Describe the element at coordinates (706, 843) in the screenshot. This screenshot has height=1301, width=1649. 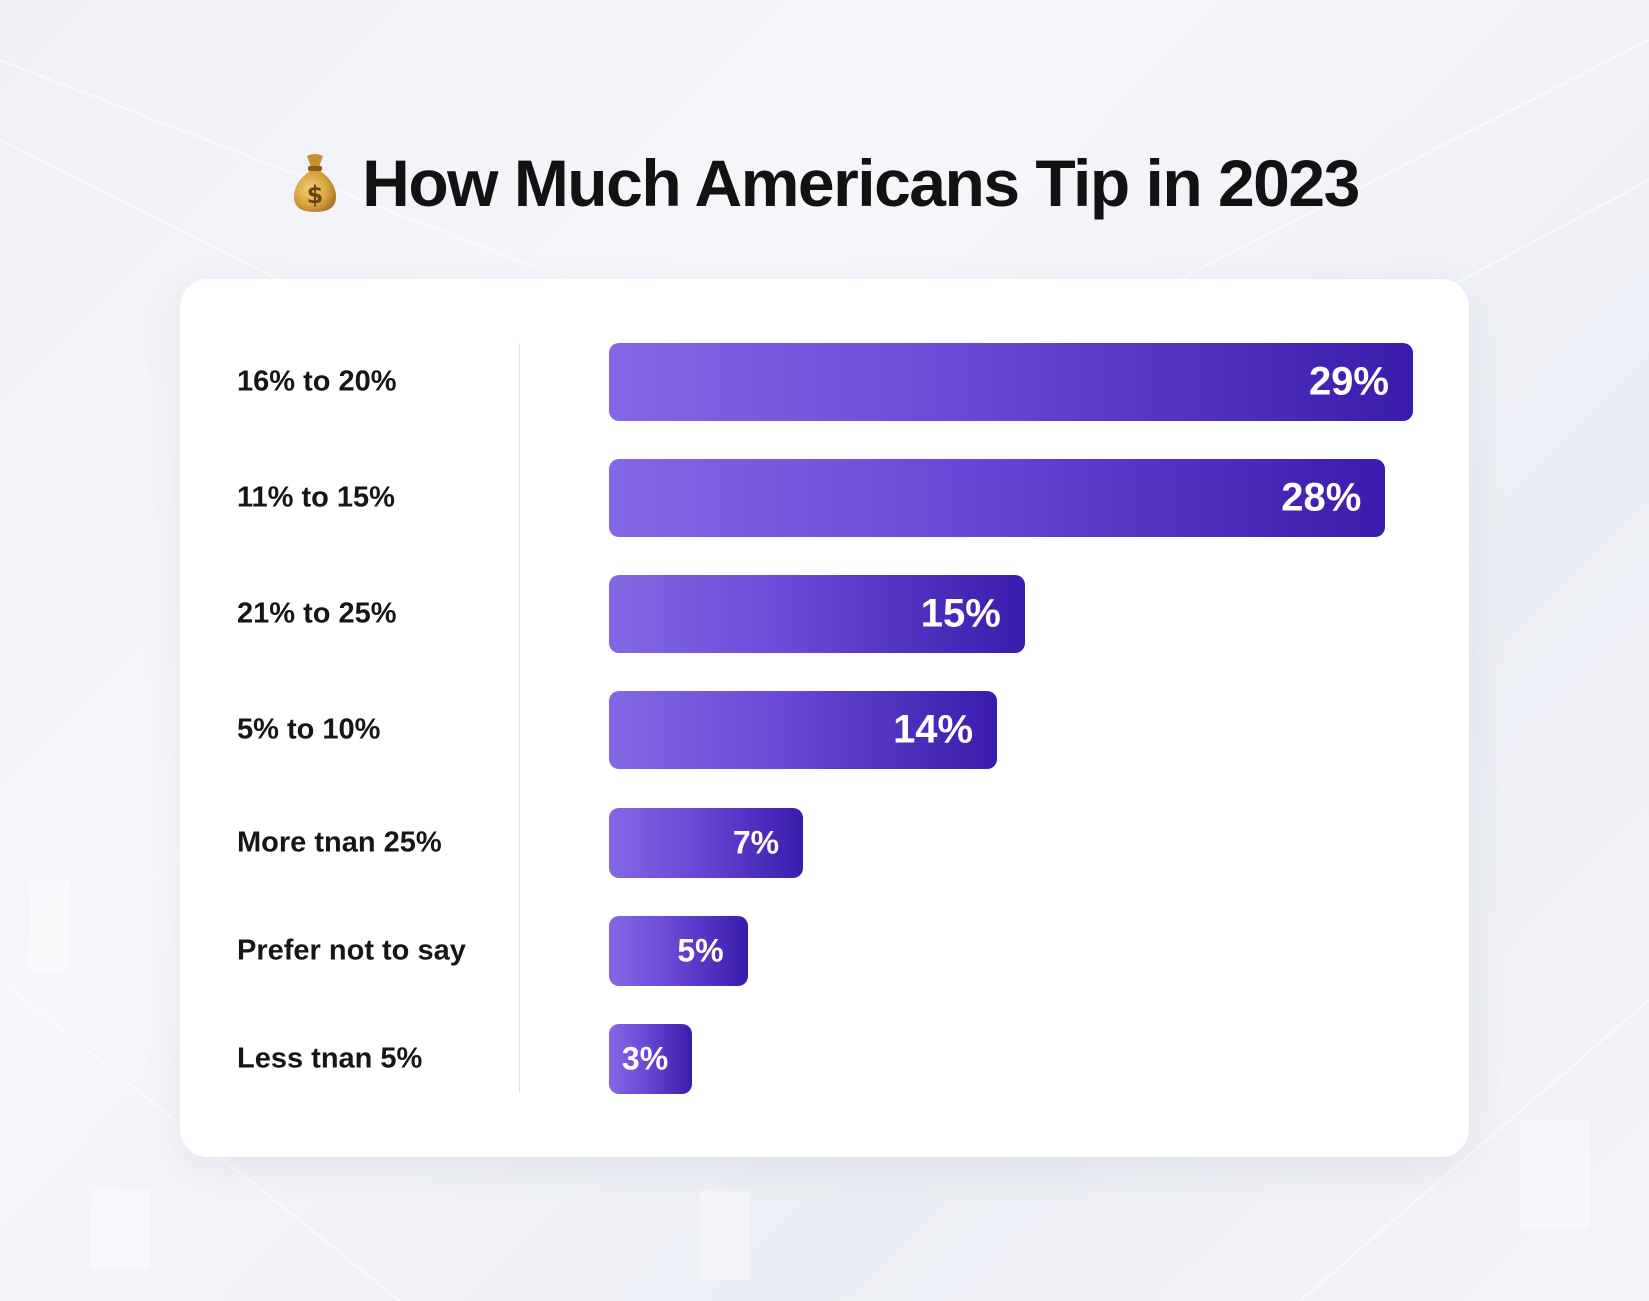
I see `bar: 7%` at that location.